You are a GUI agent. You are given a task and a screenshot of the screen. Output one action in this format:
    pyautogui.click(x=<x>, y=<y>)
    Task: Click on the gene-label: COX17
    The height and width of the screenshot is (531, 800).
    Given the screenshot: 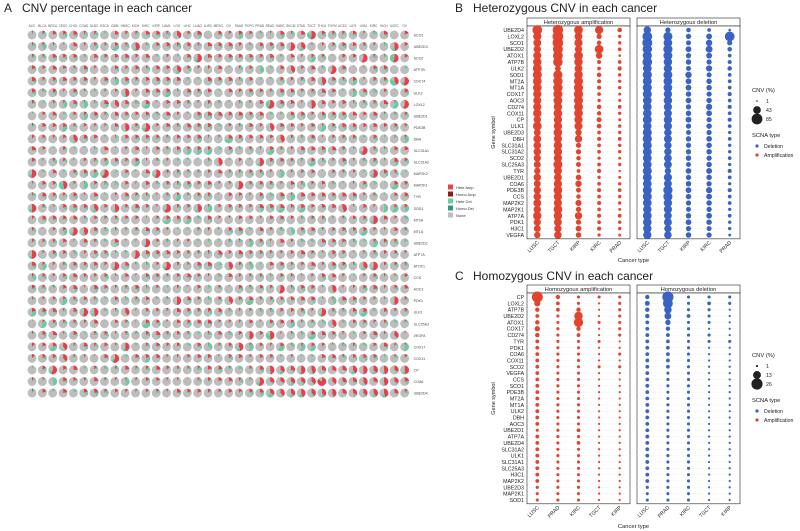 What is the action you would take?
    pyautogui.click(x=420, y=347)
    